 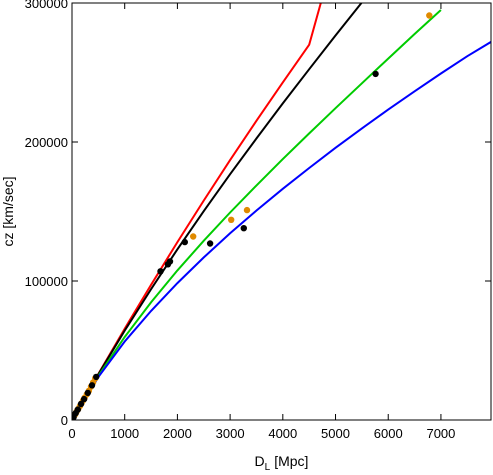 What do you see at coordinates (335, 433) in the screenshot?
I see `x-tick-label: 5000` at bounding box center [335, 433].